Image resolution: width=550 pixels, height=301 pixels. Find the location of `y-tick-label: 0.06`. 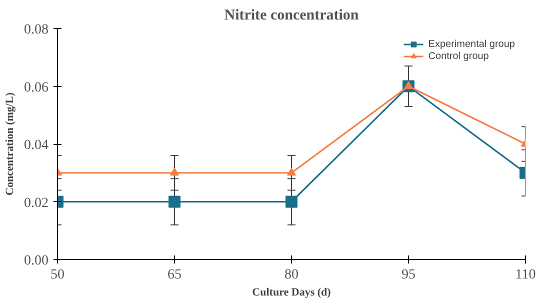

y-tick-label: 0.06 is located at coordinates (36, 88).